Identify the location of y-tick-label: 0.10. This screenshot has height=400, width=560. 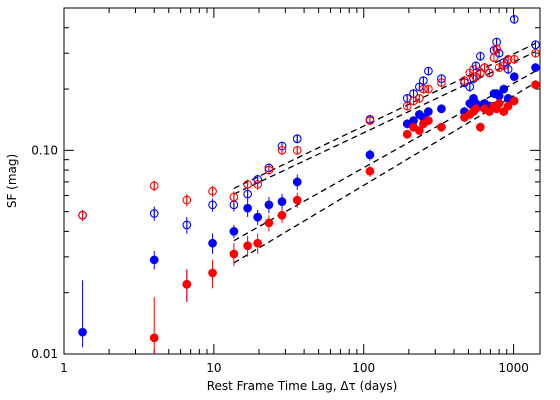
(44, 150).